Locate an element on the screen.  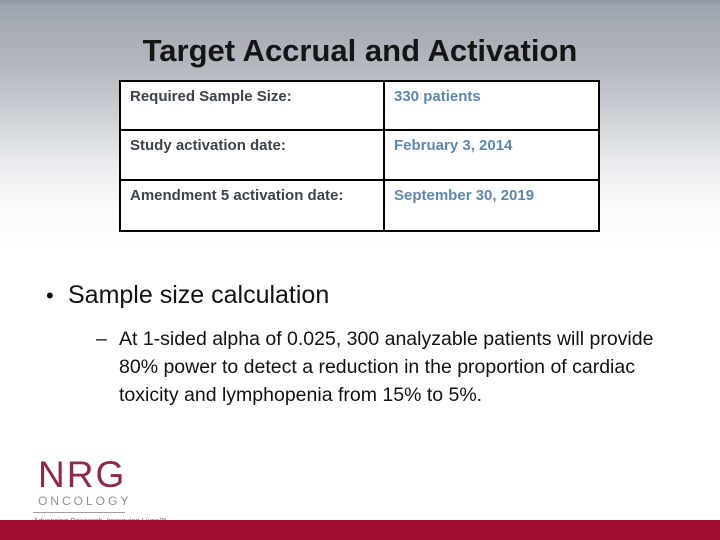
table-row-label: Amendment 5 activation date: is located at coordinates (253, 205).